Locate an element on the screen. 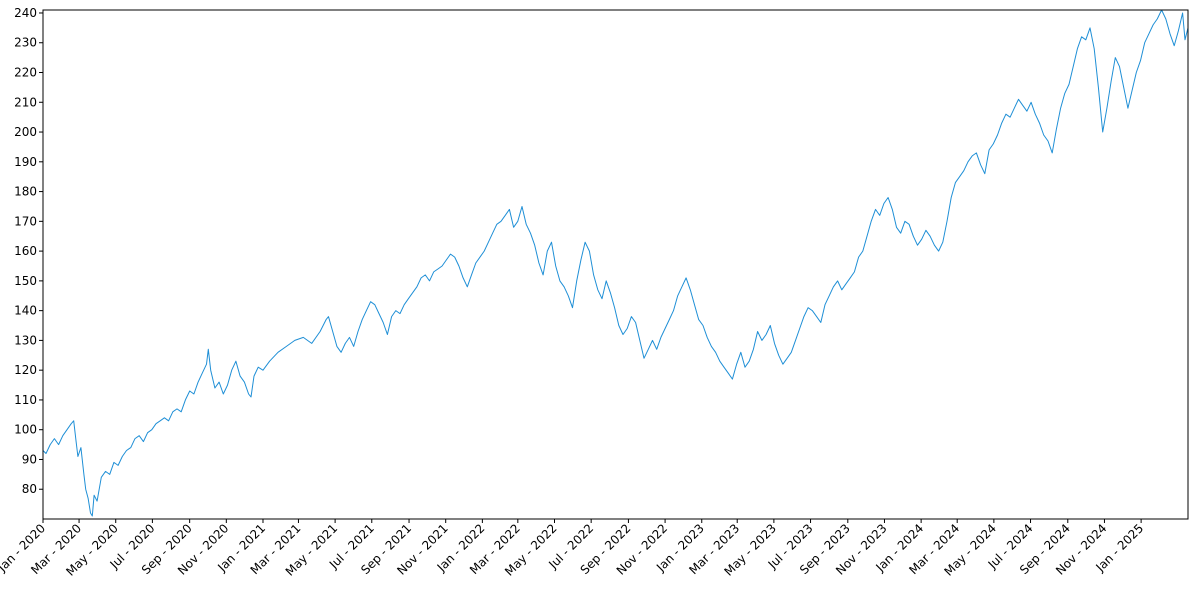 This screenshot has height=600, width=1200. y-tick-label: 100 is located at coordinates (25, 430).